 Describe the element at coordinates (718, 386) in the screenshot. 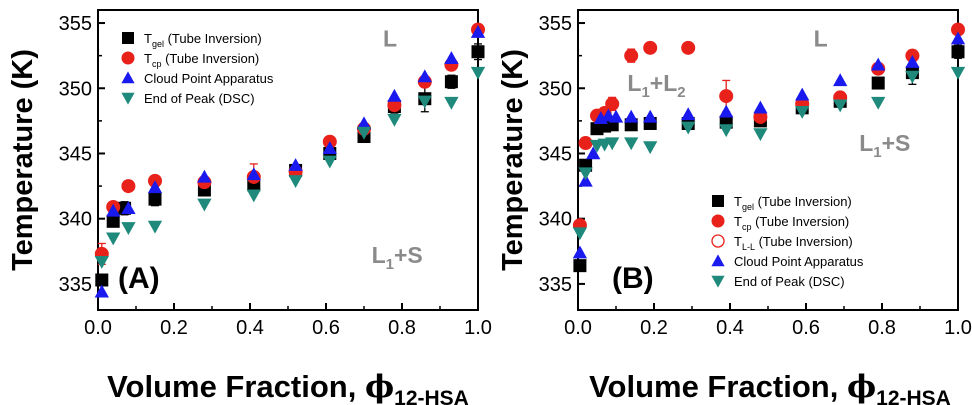

I see `panel-b-x-axis-label-main: Volume Fraction,` at that location.